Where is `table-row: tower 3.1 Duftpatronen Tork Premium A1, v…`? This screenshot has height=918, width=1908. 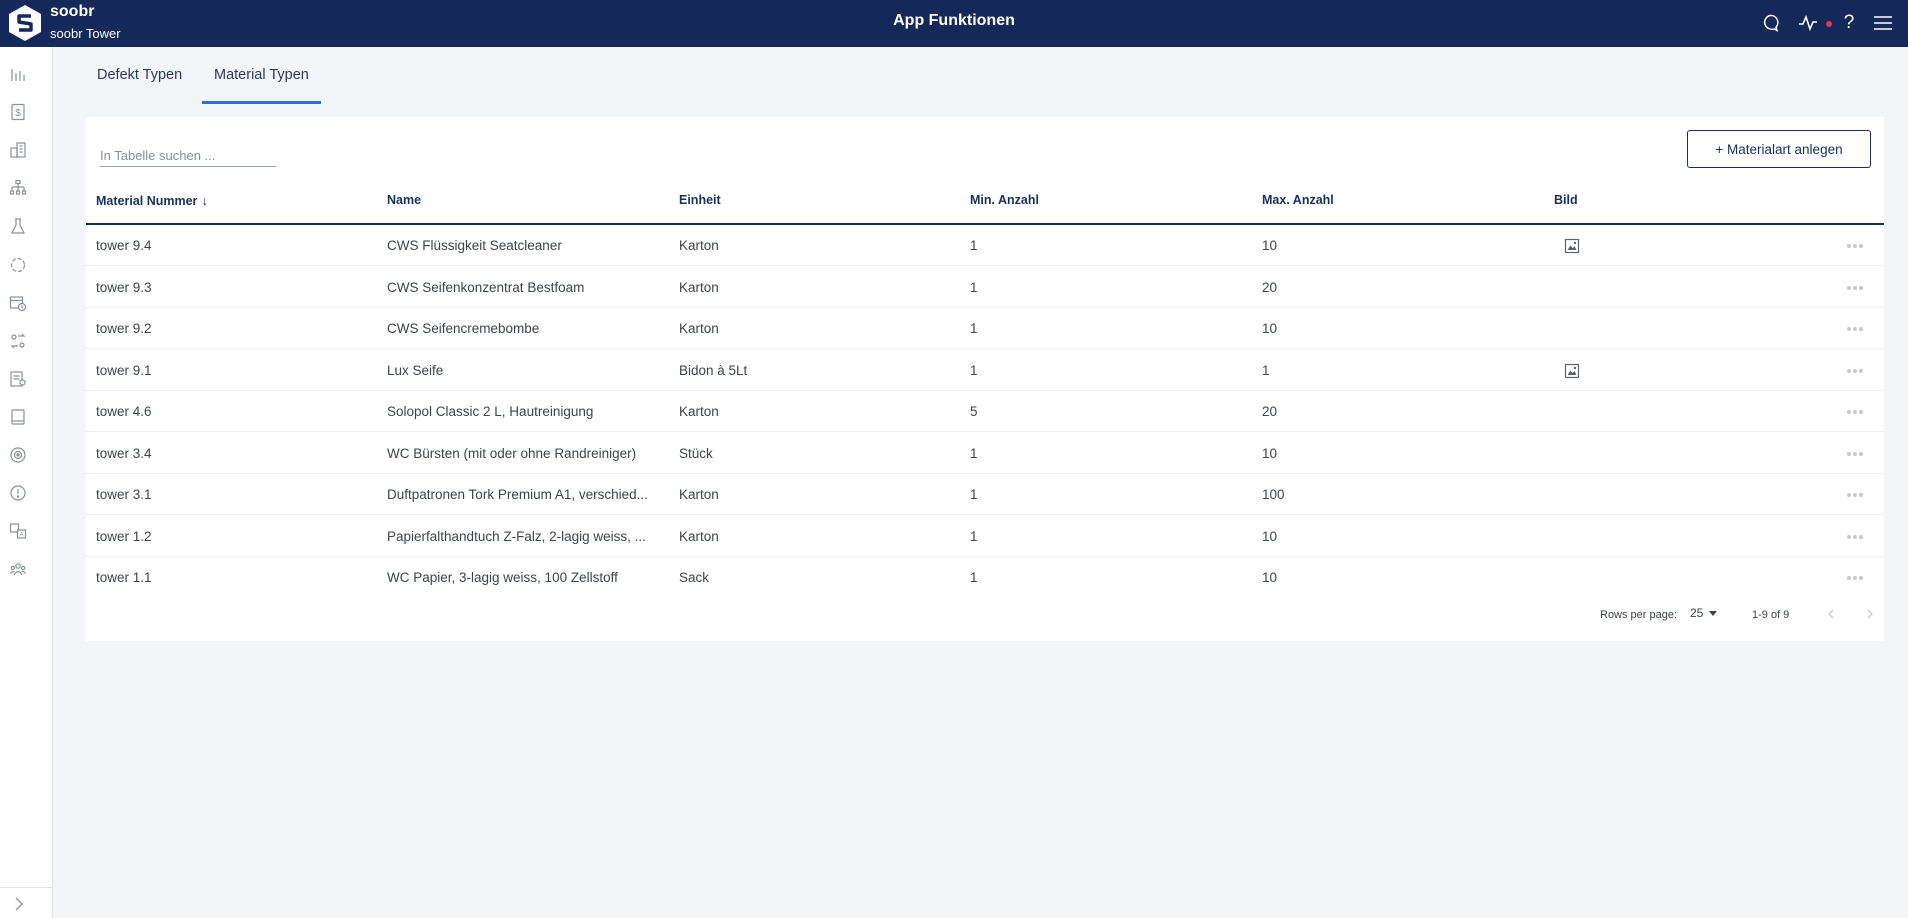
table-row: tower 3.1 Duftpatronen Tork Premium A1, v… is located at coordinates (985, 494).